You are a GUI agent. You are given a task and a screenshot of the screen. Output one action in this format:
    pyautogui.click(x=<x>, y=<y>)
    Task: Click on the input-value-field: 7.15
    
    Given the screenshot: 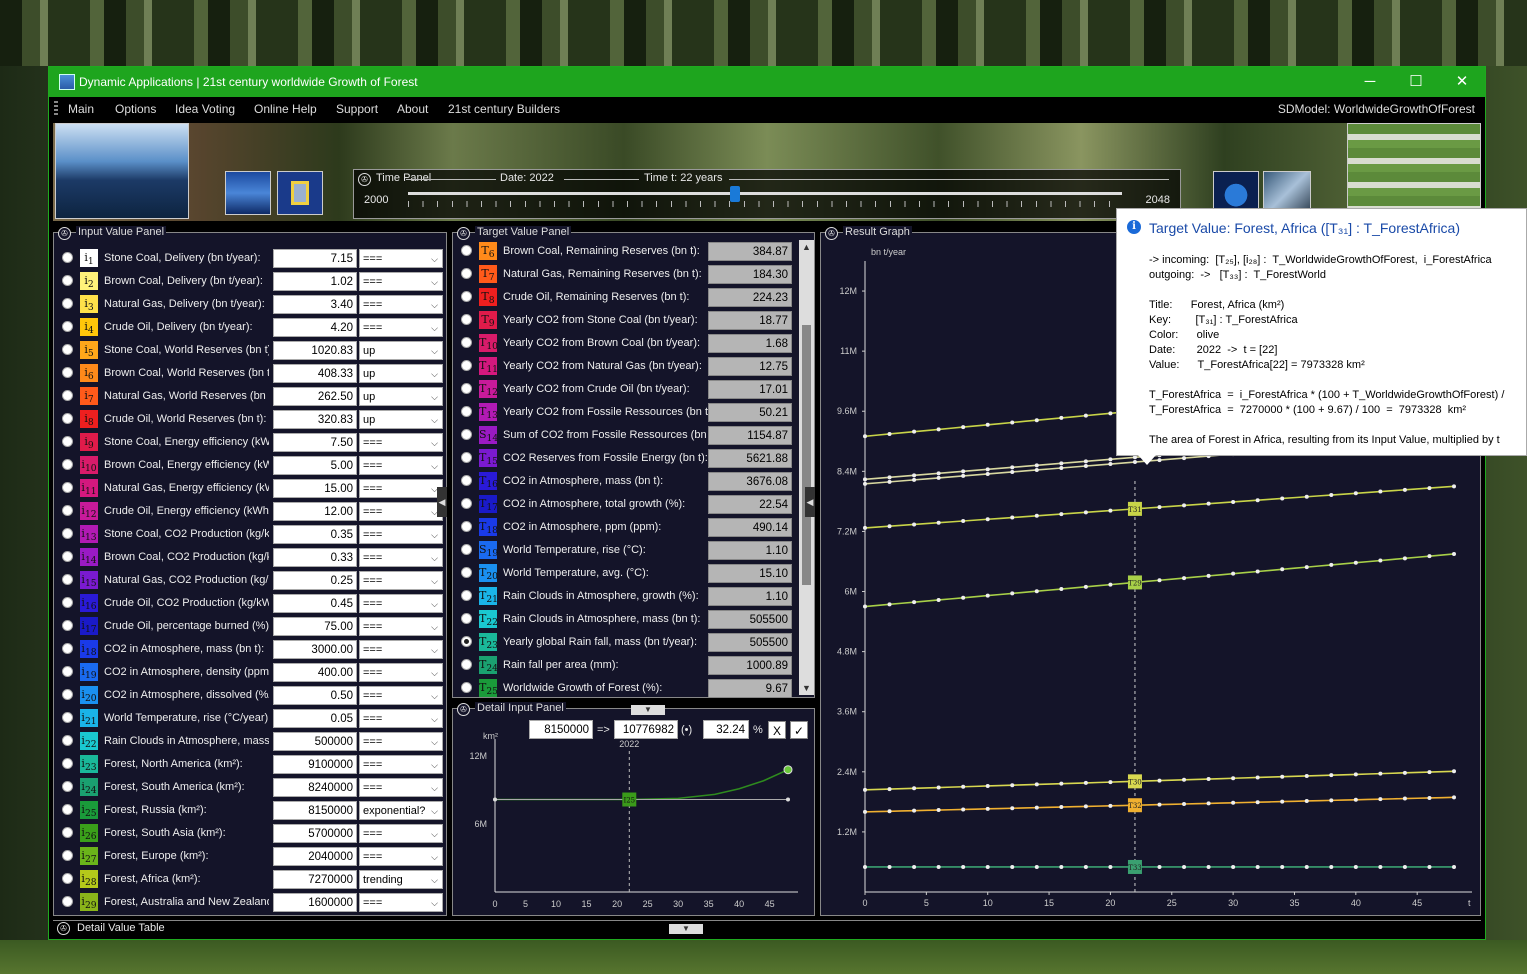 What is the action you would take?
    pyautogui.click(x=315, y=258)
    